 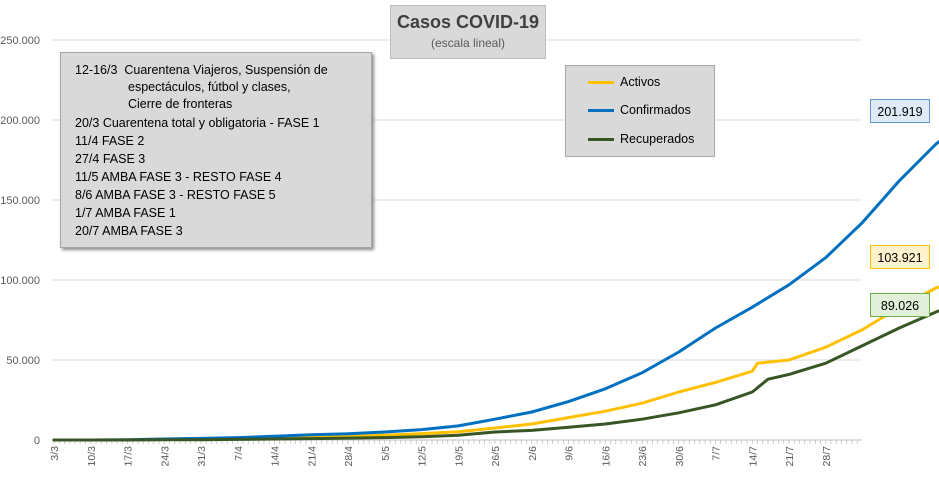 I want to click on note-item: Cierre de fronteras, so click(x=180, y=104).